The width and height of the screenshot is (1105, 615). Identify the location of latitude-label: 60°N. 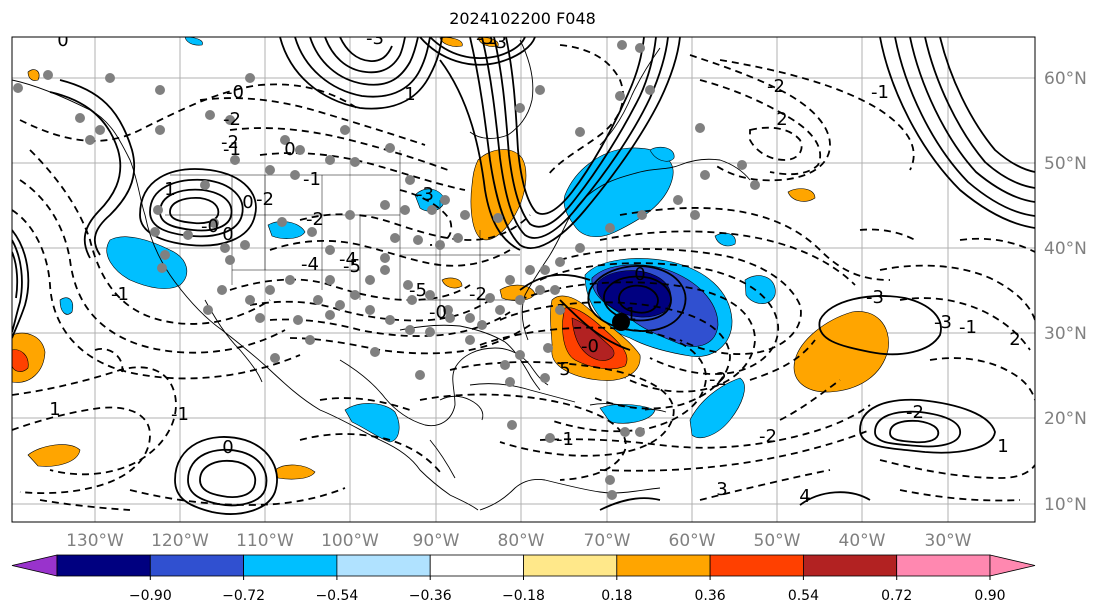
(1065, 79).